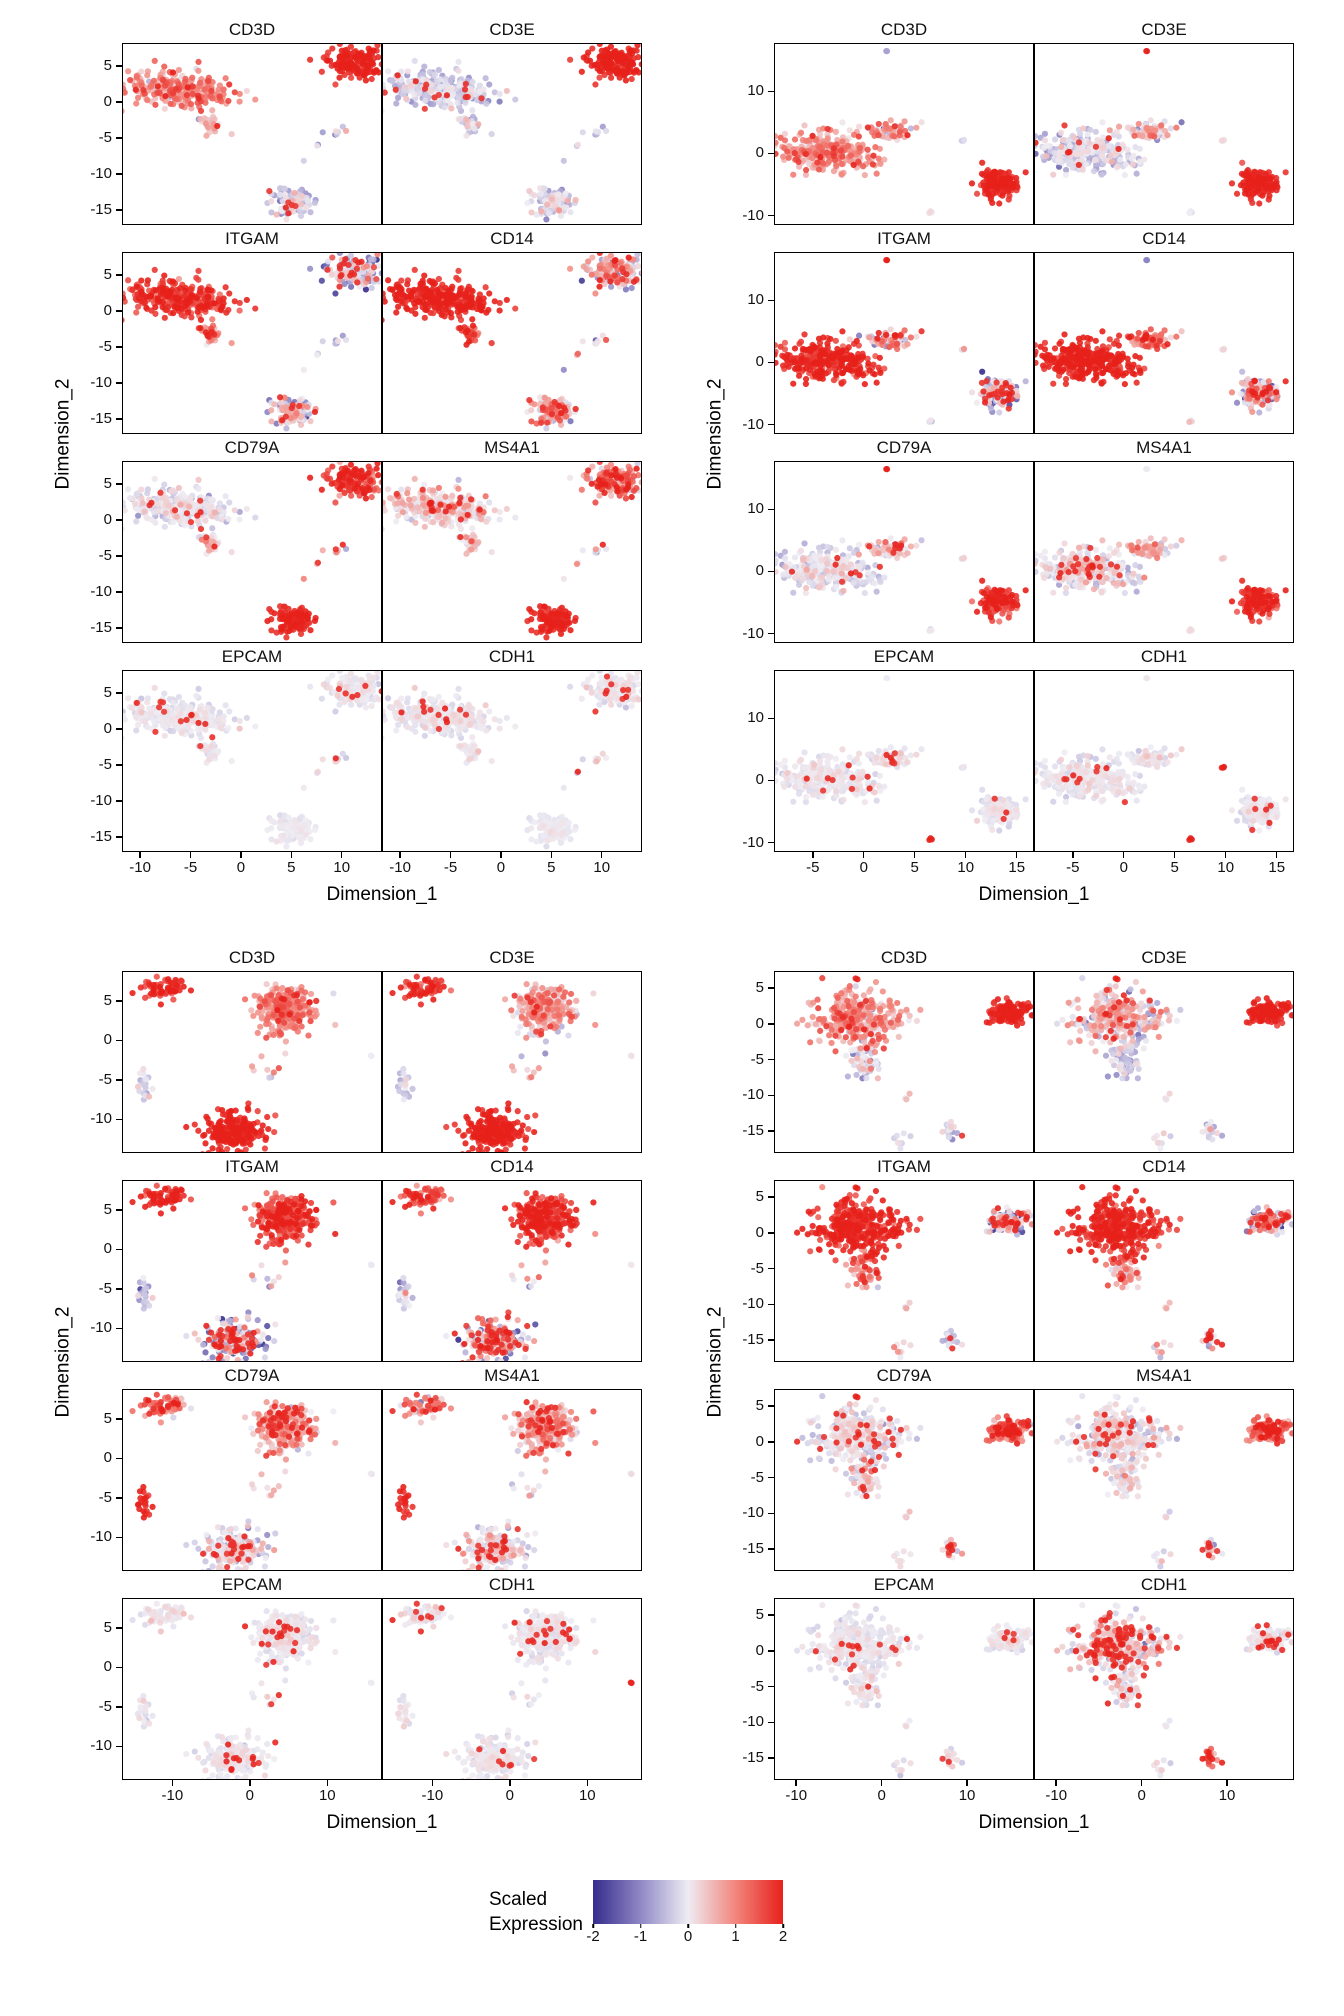 The width and height of the screenshot is (1344, 2016). What do you see at coordinates (755, 509) in the screenshot?
I see `y-tick-label: 10` at bounding box center [755, 509].